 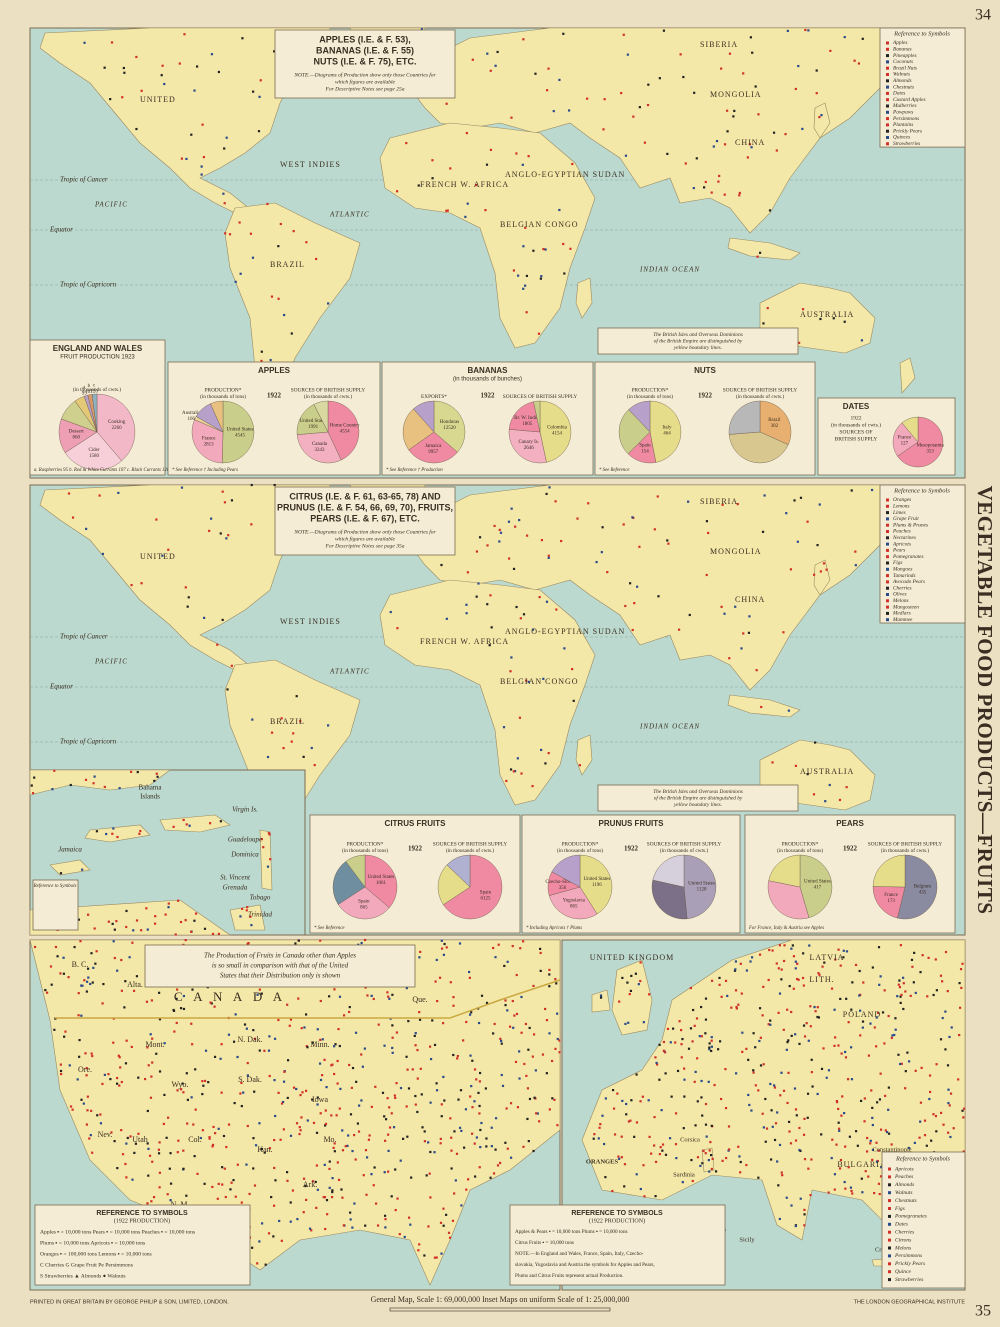 What do you see at coordinates (902, 1248) in the screenshot?
I see `reference-item: Melons` at bounding box center [902, 1248].